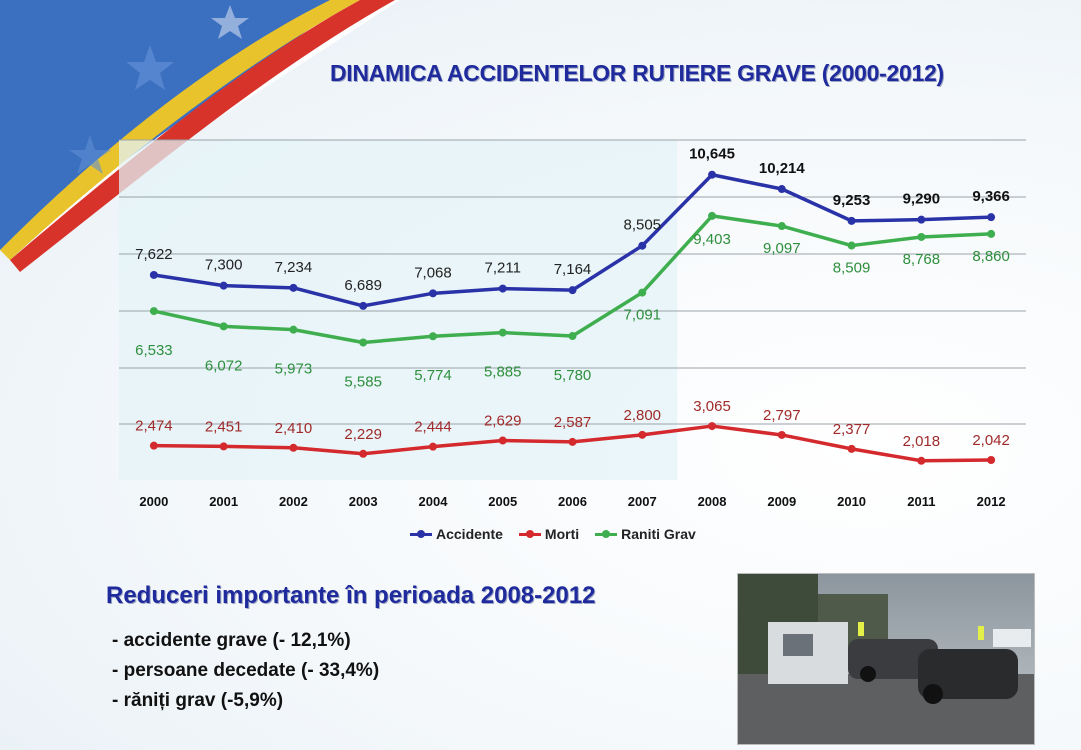 Image resolution: width=1081 pixels, height=750 pixels. I want to click on legend-label-morti: Morti, so click(562, 534).